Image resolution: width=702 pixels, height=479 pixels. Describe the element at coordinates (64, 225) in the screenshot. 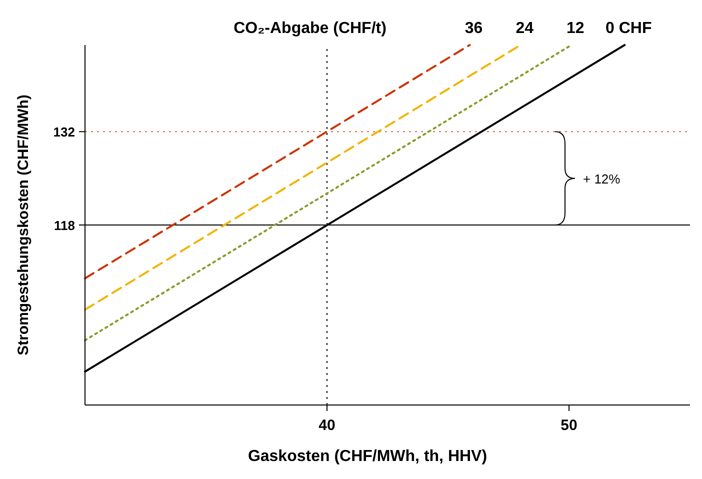

I see `y-tick-label: 118` at that location.